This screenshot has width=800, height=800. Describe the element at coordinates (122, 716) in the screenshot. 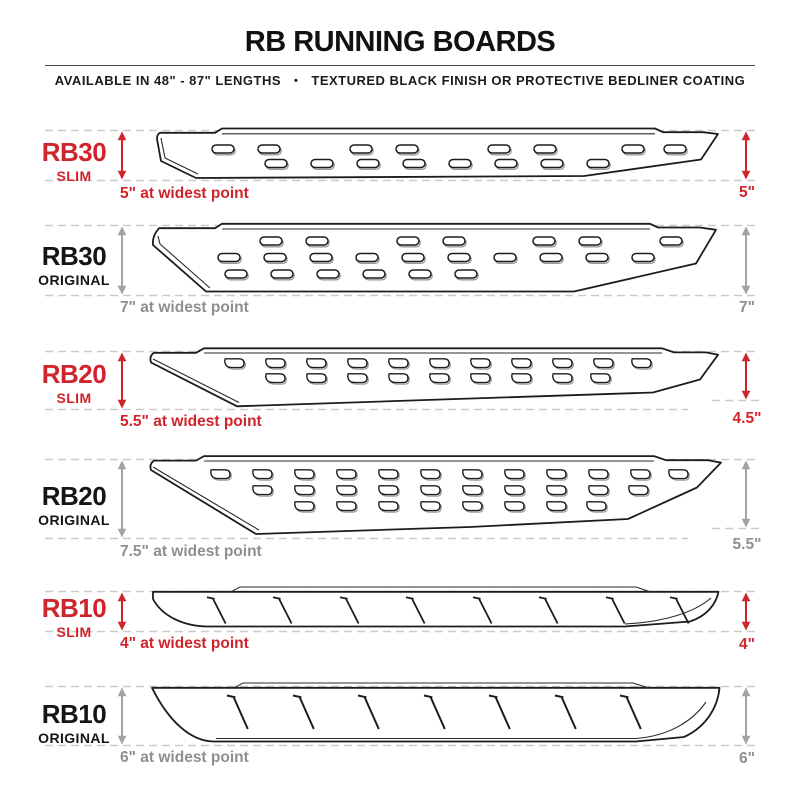

I see `rb10-original-widest-point-arrow` at that location.